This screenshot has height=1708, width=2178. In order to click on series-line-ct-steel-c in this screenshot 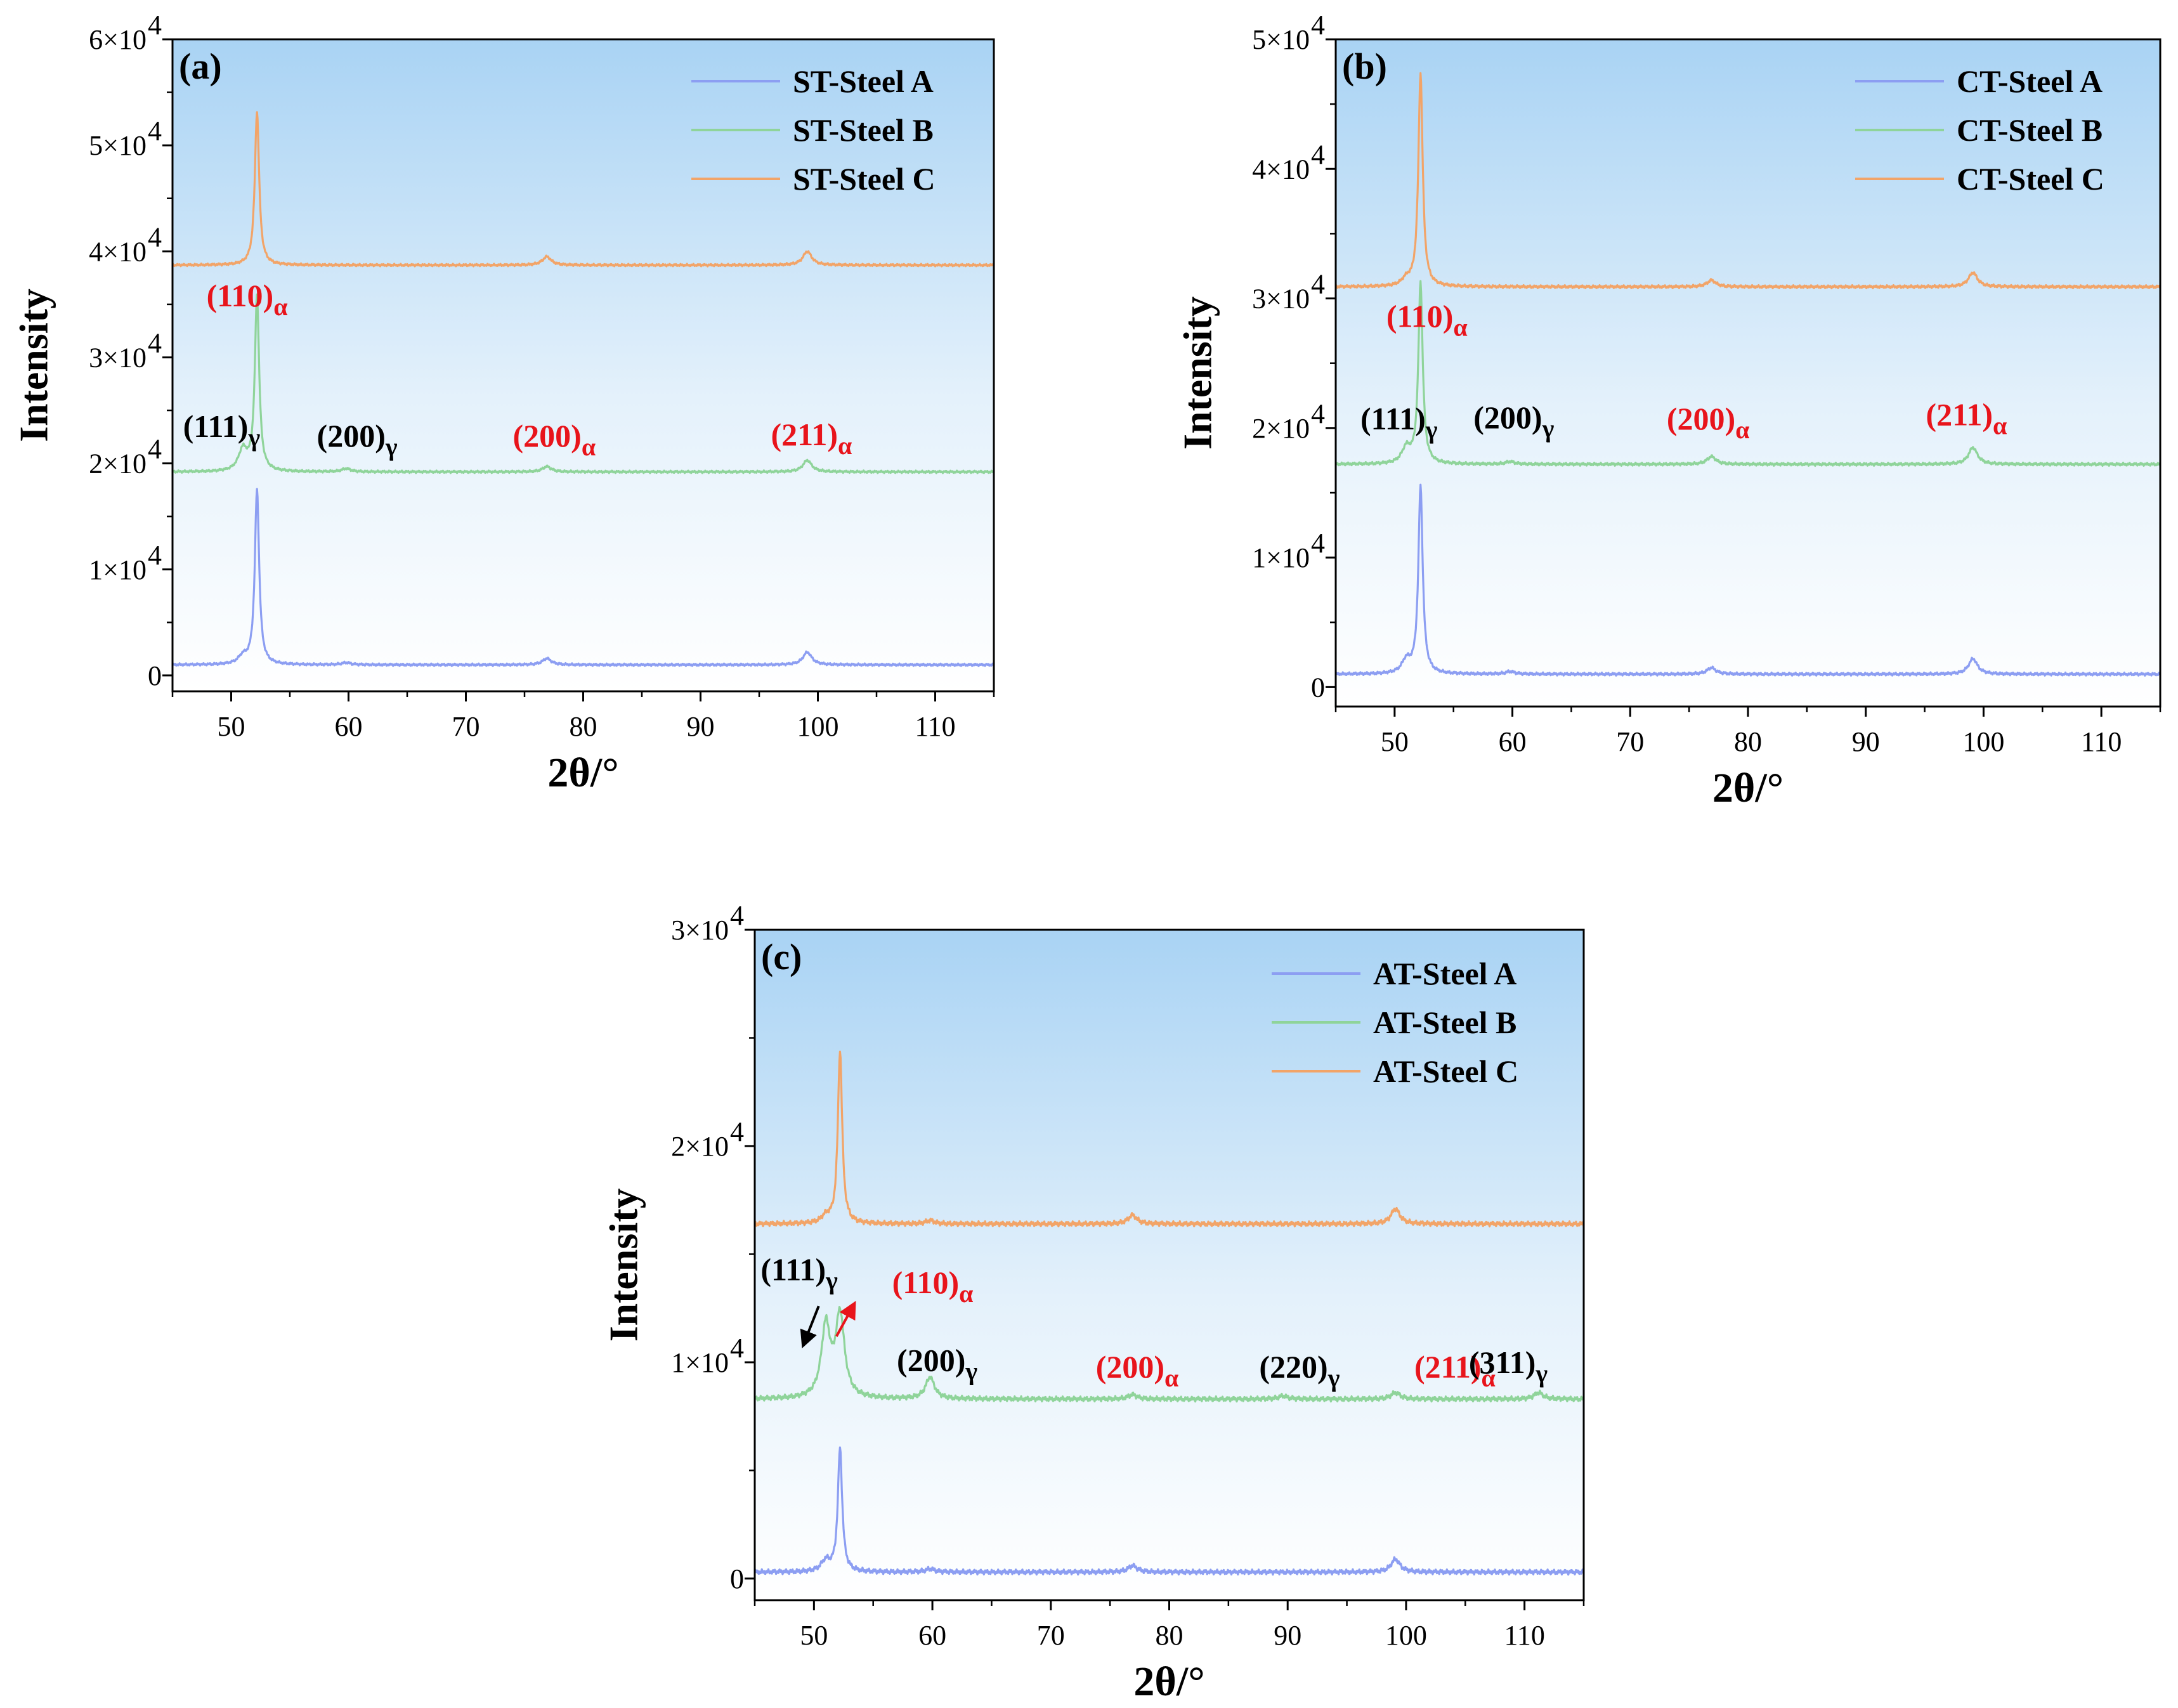, I will do `click(1748, 181)`.